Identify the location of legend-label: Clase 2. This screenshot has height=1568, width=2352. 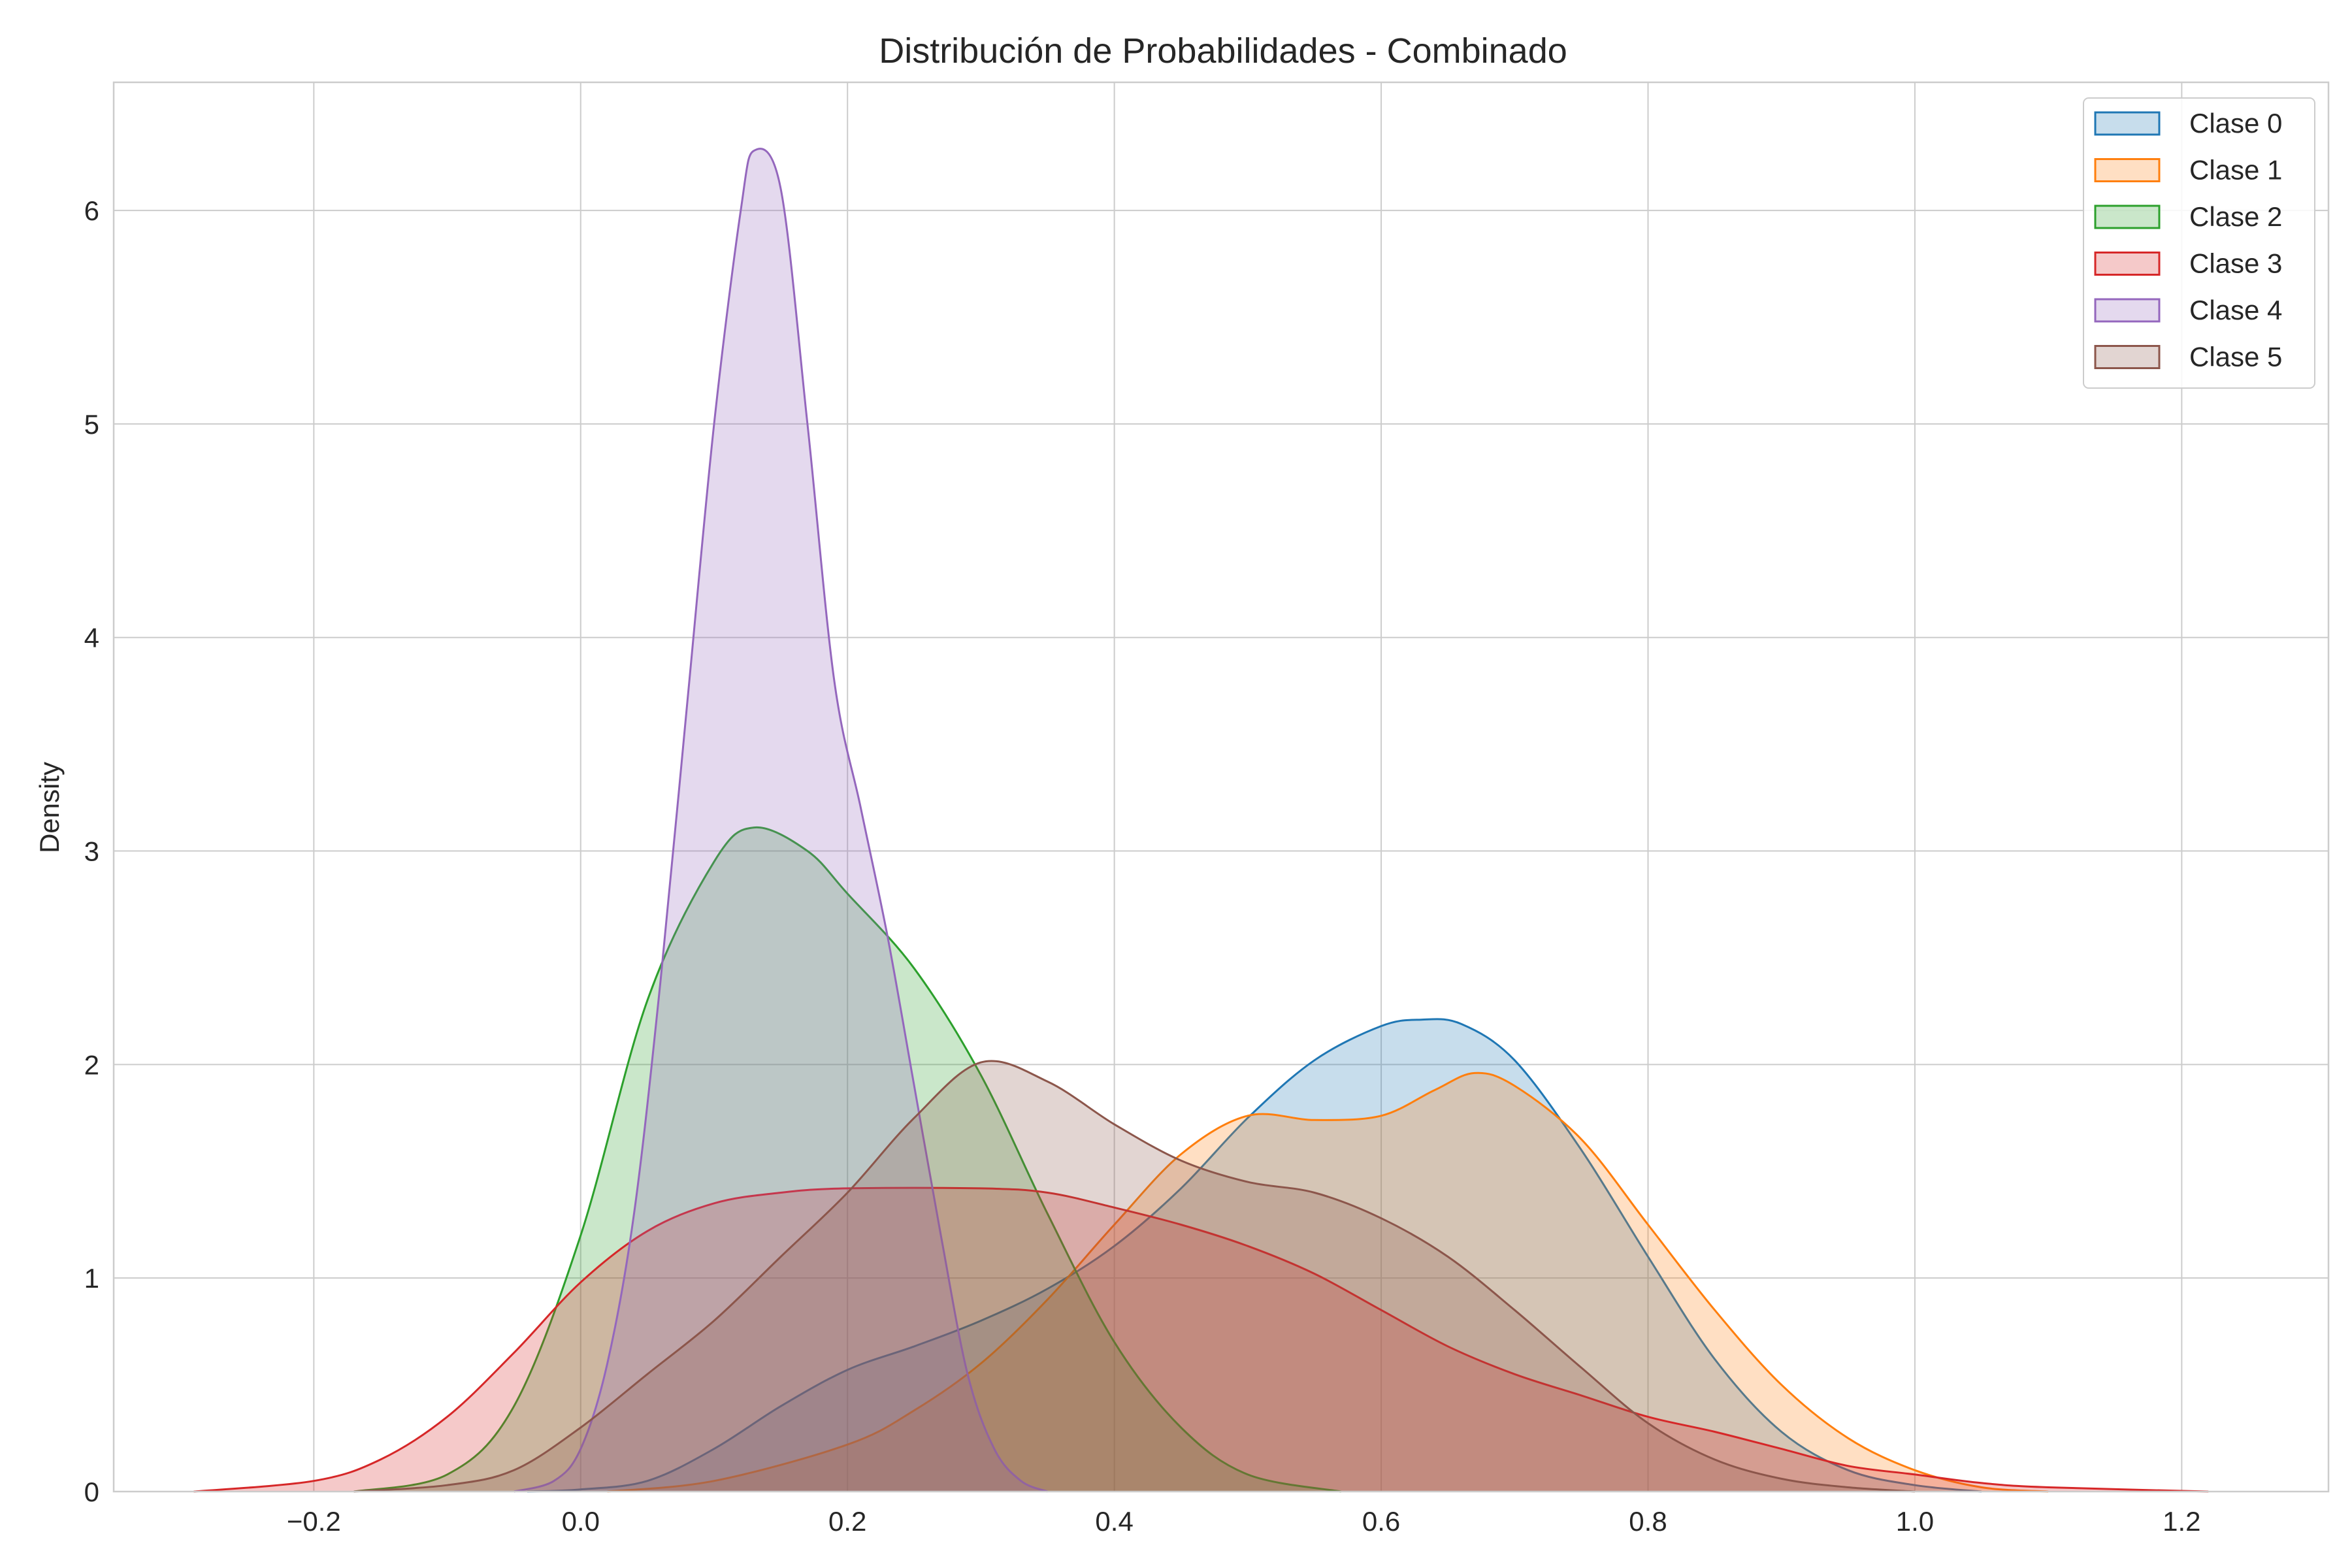
(2235, 216).